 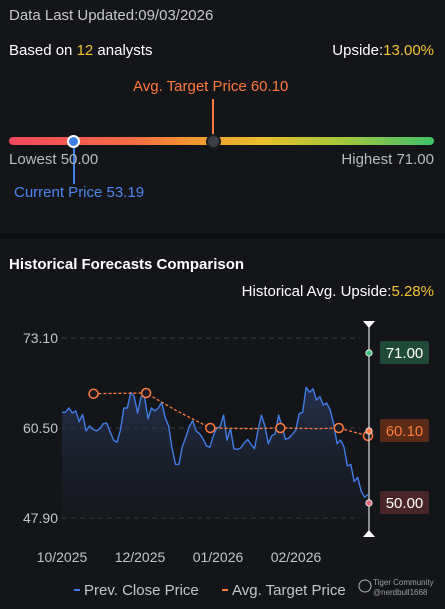 What do you see at coordinates (369, 353) in the screenshot?
I see `high-target-badge-dot` at bounding box center [369, 353].